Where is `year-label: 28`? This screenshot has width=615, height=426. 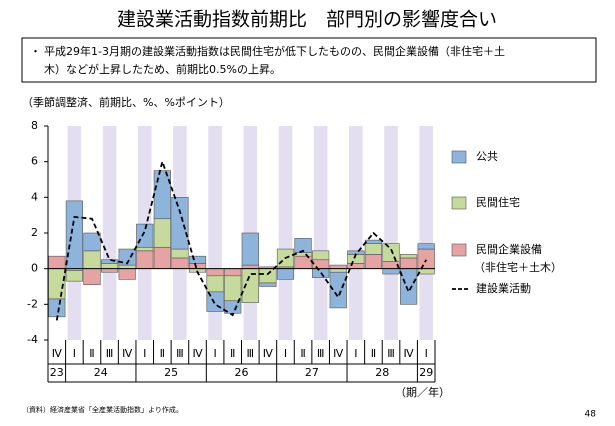 year-label: 28 is located at coordinates (382, 372).